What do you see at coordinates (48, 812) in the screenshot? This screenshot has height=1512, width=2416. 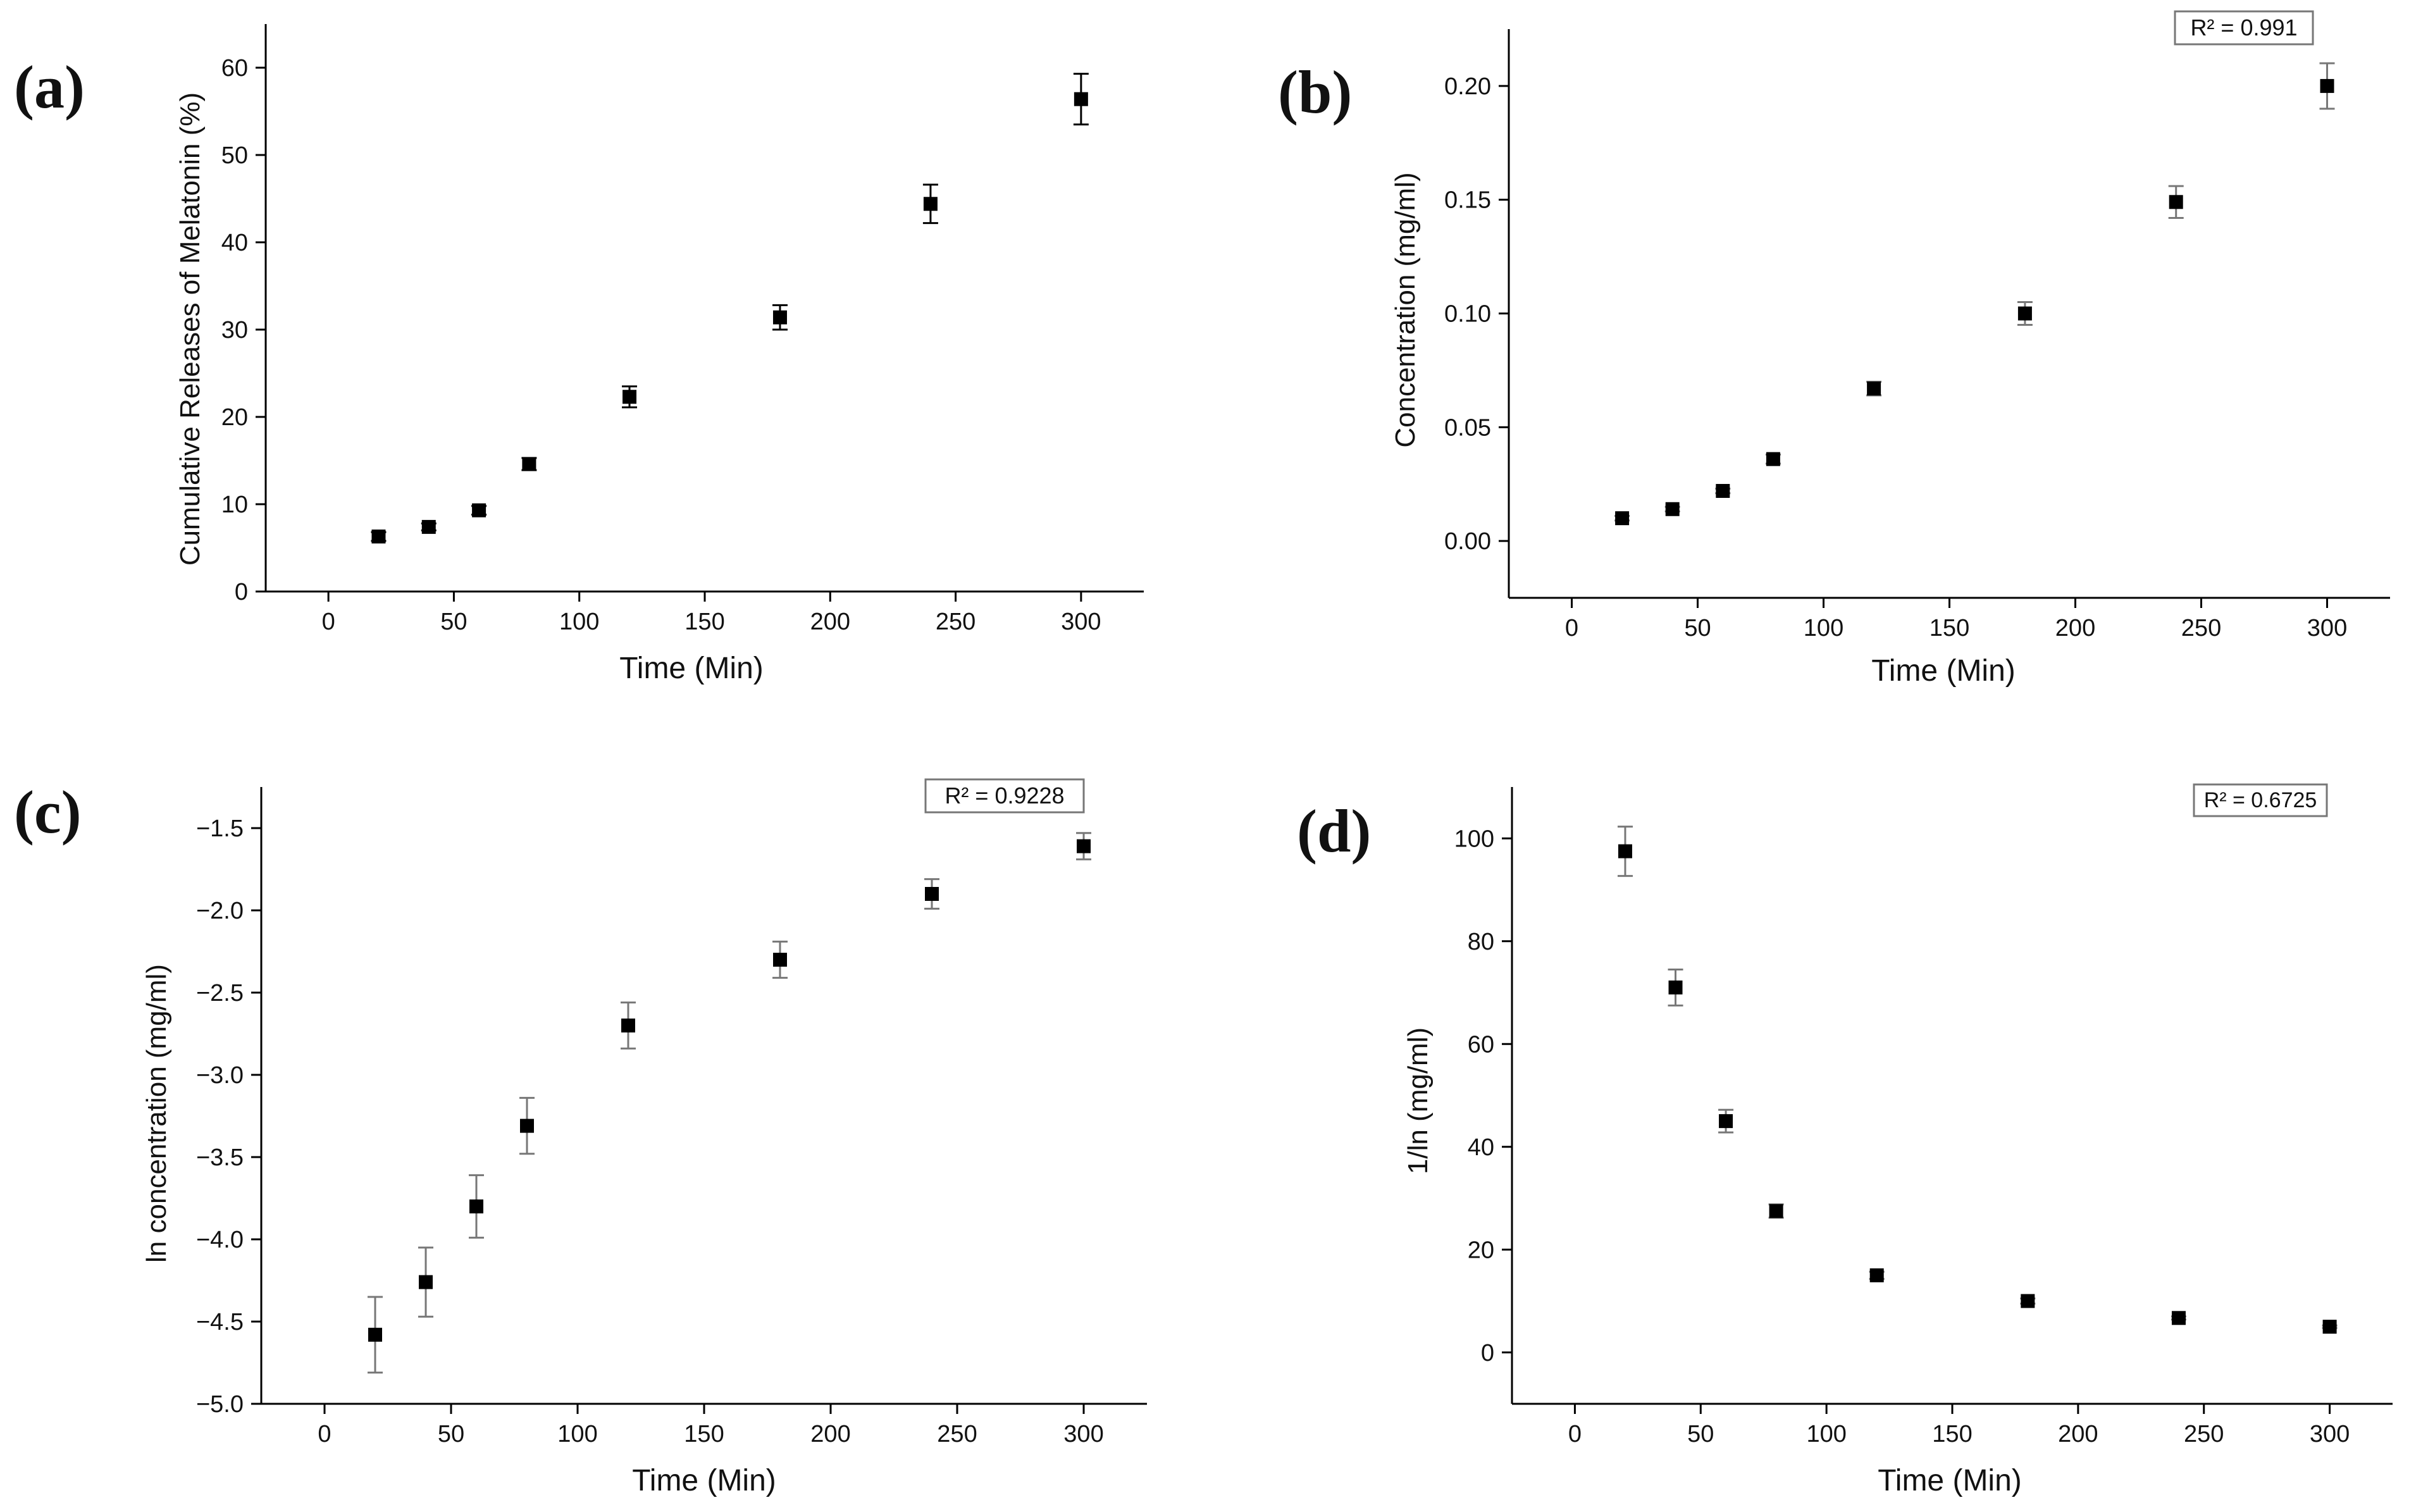 I see `panel-label-c: (c)` at bounding box center [48, 812].